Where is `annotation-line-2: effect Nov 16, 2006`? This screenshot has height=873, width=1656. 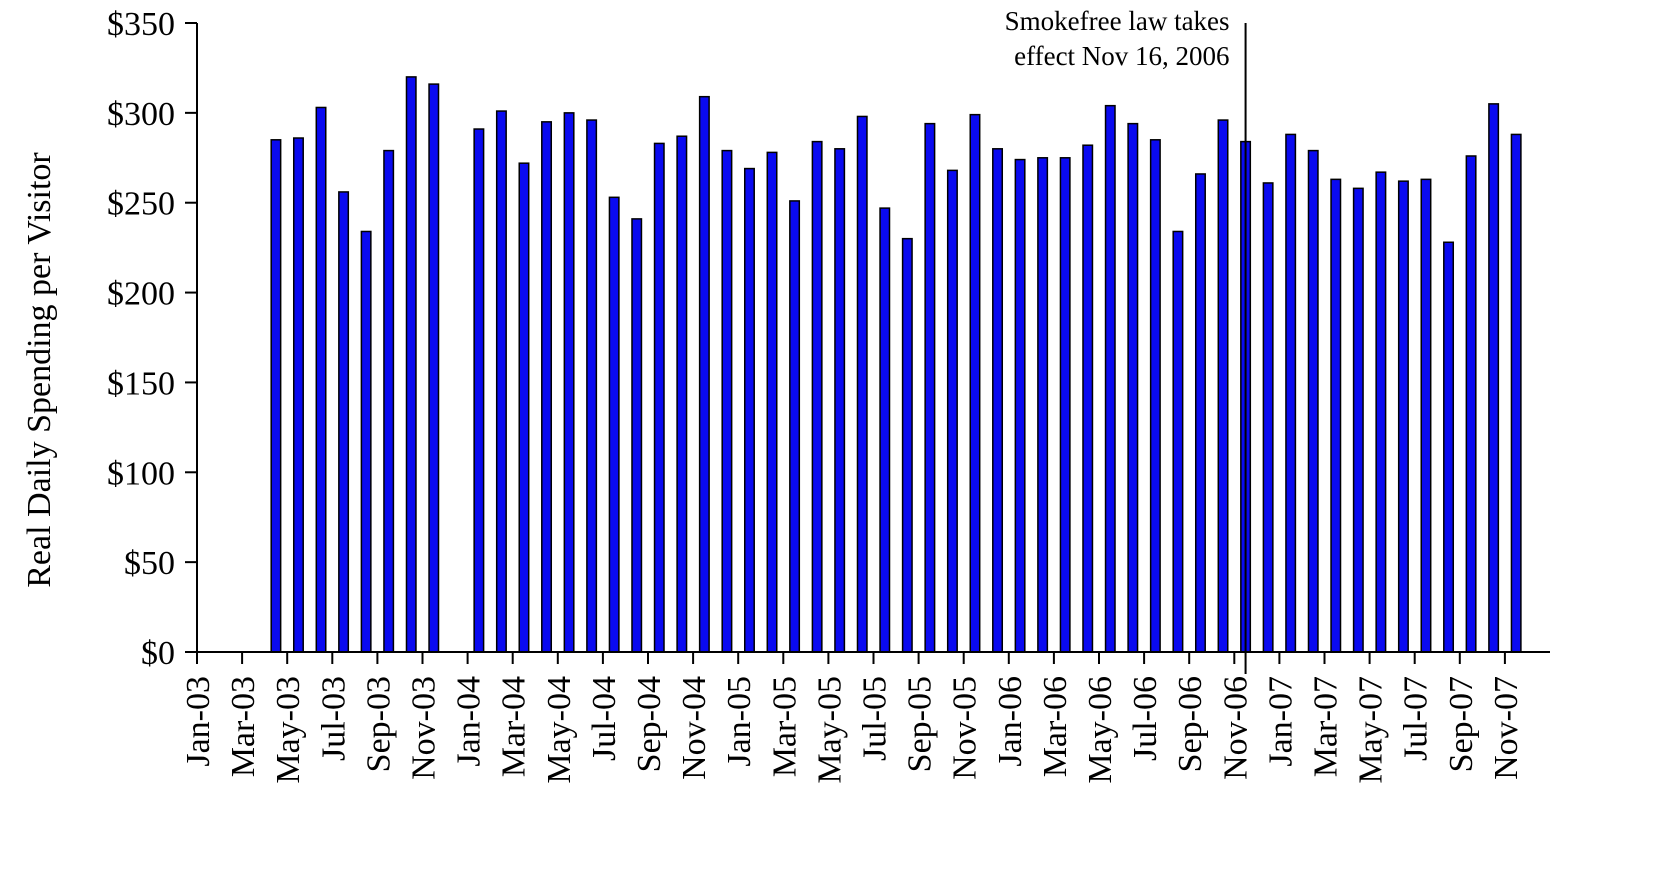 annotation-line-2: effect Nov 16, 2006 is located at coordinates (1121, 56).